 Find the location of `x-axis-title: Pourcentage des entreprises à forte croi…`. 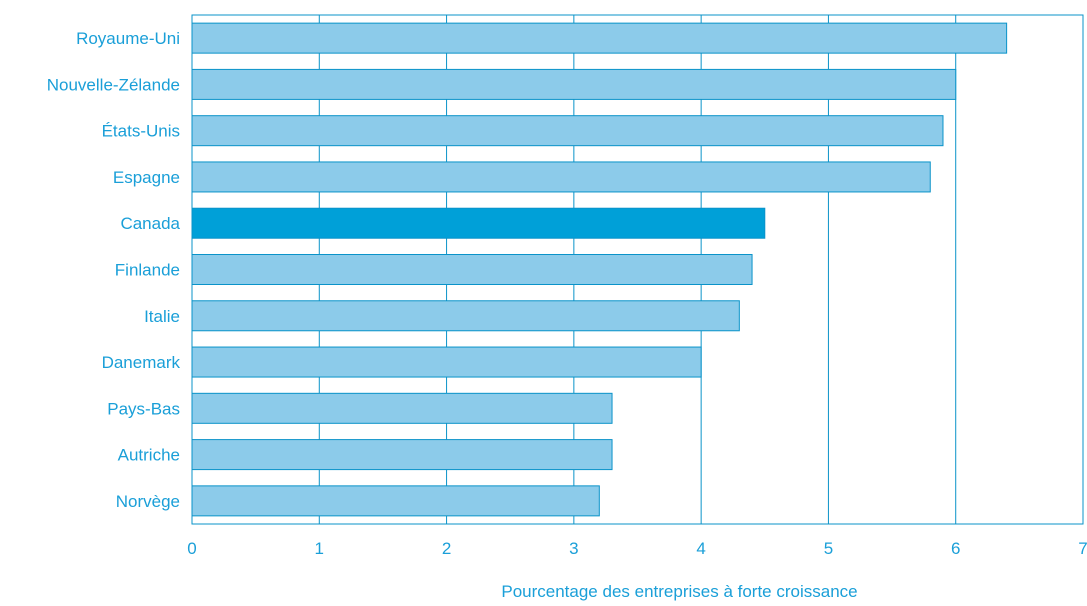

x-axis-title: Pourcentage des entreprises à forte croi… is located at coordinates (679, 591).